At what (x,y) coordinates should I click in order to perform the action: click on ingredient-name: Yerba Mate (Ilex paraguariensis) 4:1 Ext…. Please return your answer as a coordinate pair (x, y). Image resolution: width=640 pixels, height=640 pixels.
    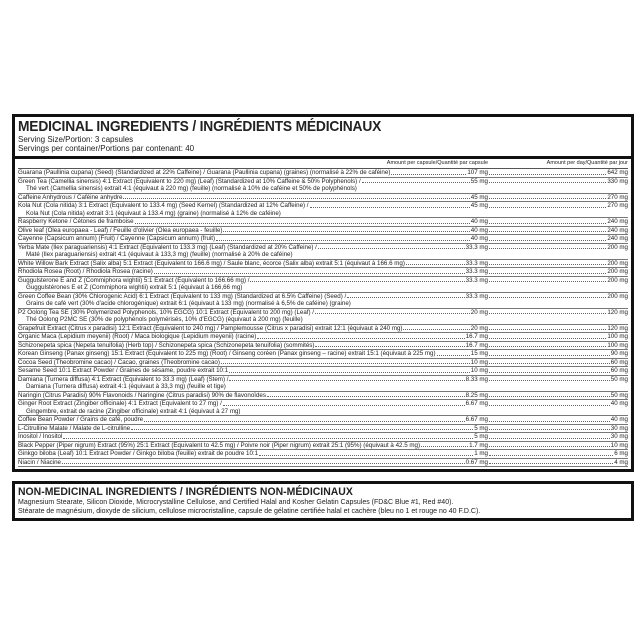
    Looking at the image, I should click on (167, 247).